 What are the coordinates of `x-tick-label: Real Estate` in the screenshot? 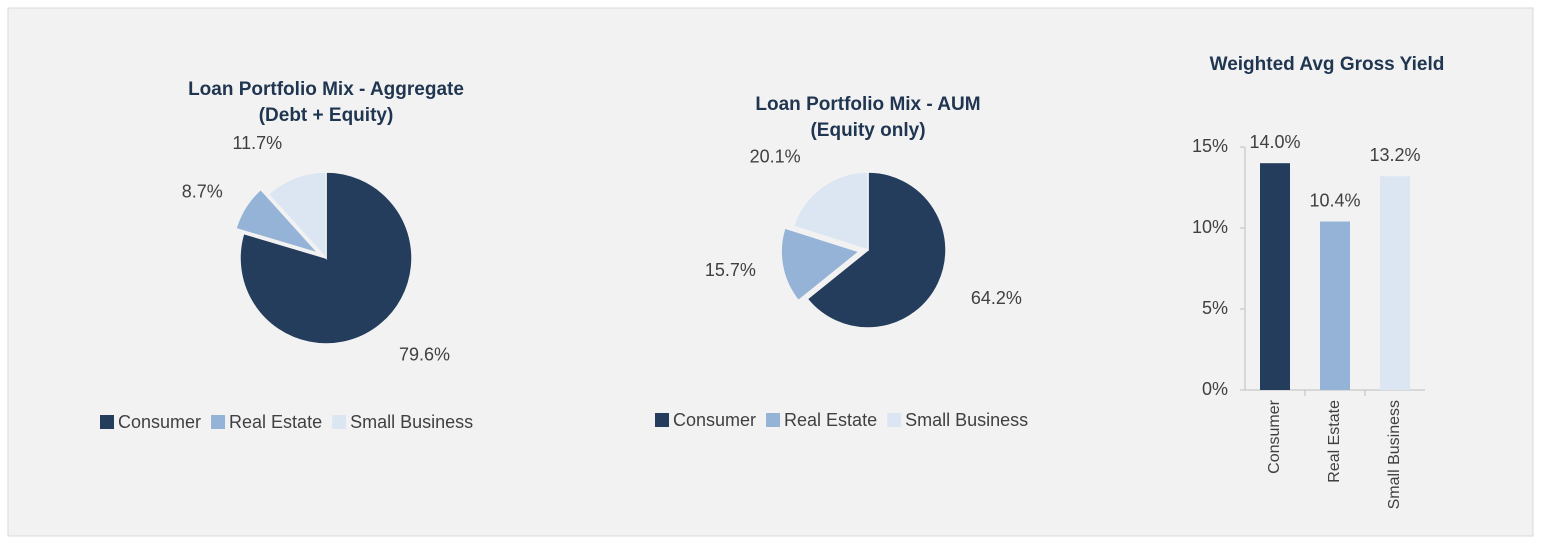 It's located at (1334, 441).